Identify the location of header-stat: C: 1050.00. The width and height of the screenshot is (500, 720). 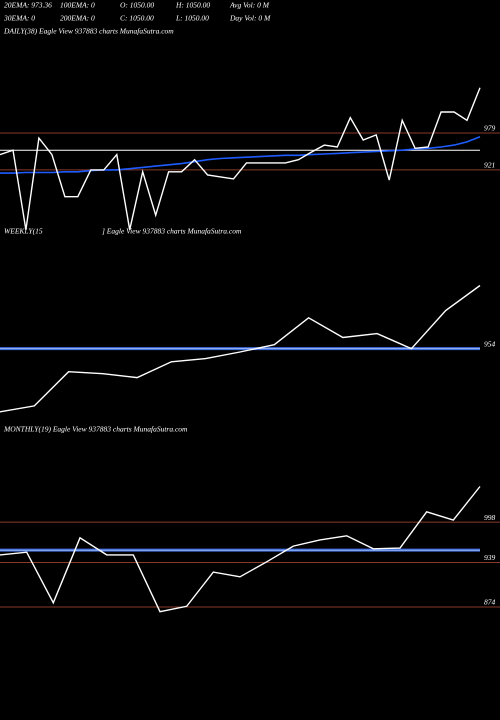
(137, 18).